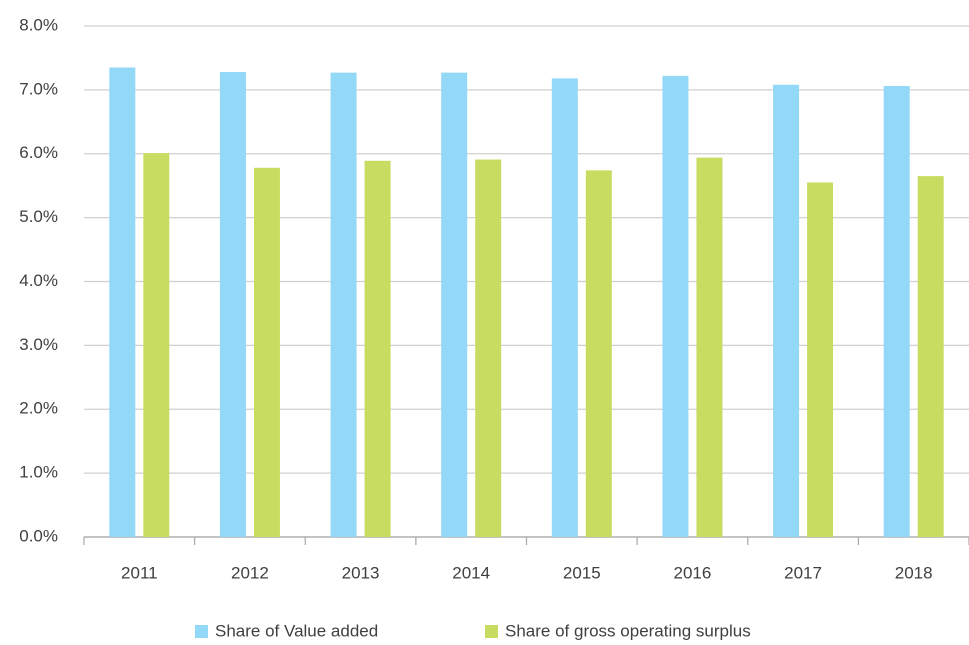 The image size is (969, 645). What do you see at coordinates (38, 535) in the screenshot?
I see `y-tick-label: 0.0%` at bounding box center [38, 535].